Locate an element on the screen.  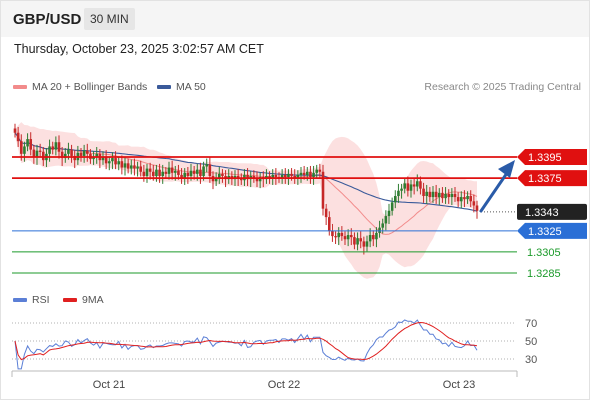
pivot-label: 1.3325 is located at coordinates (545, 232).